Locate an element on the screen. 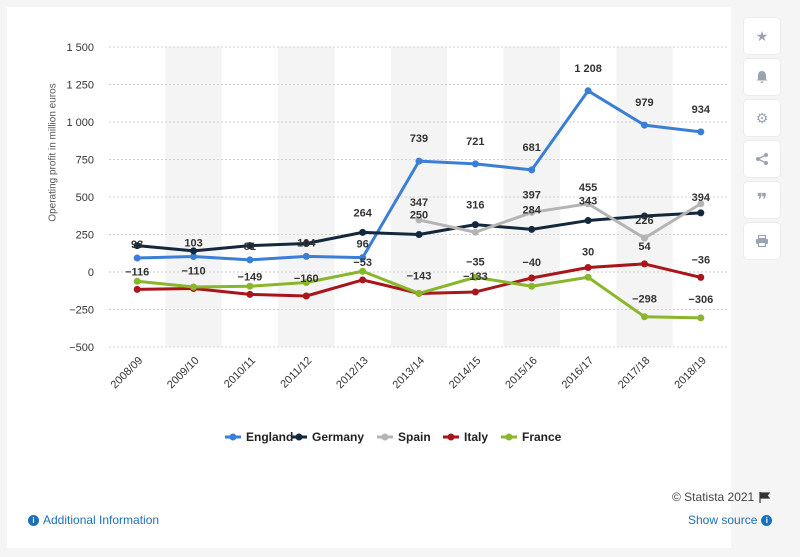 Image resolution: width=800 pixels, height=557 pixels. star-icon: ★ is located at coordinates (762, 36).